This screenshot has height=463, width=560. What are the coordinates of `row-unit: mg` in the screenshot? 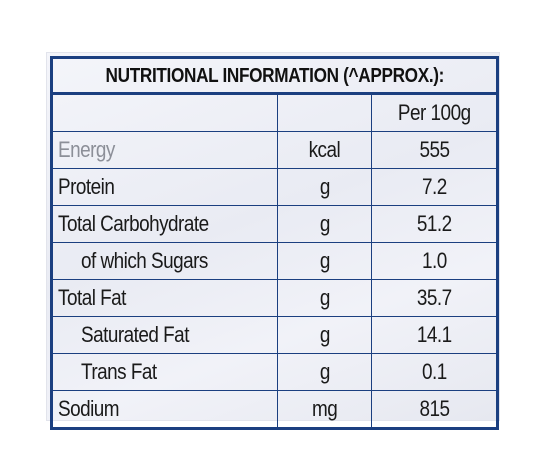 It's located at (324, 409).